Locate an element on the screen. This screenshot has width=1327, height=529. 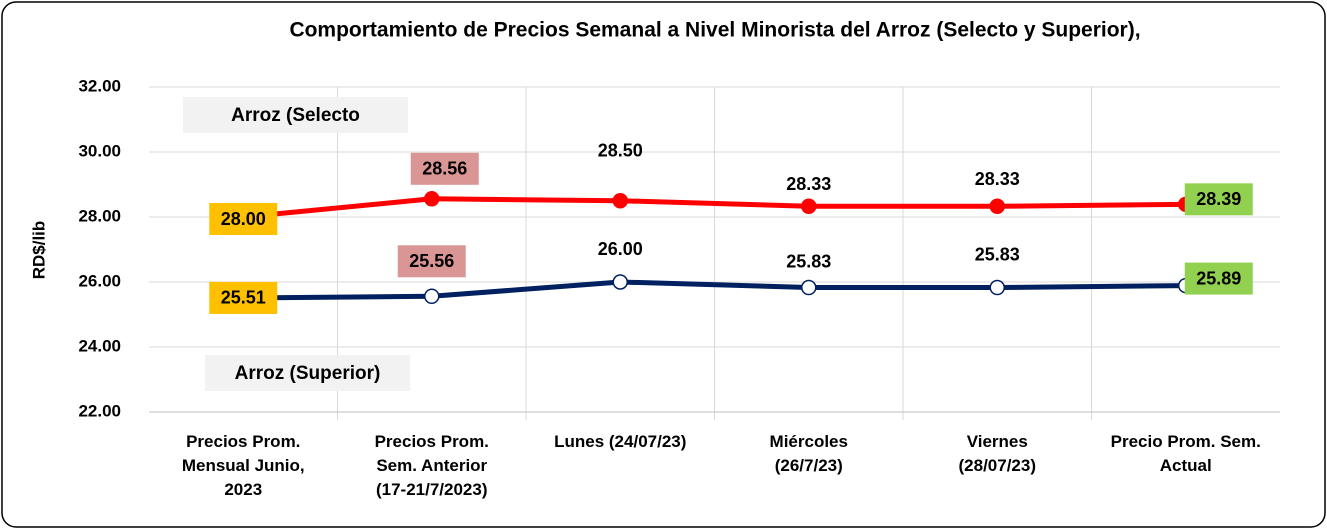
x-tick-label: Precios Prom. Mensual Junio, 2023 is located at coordinates (243, 465).